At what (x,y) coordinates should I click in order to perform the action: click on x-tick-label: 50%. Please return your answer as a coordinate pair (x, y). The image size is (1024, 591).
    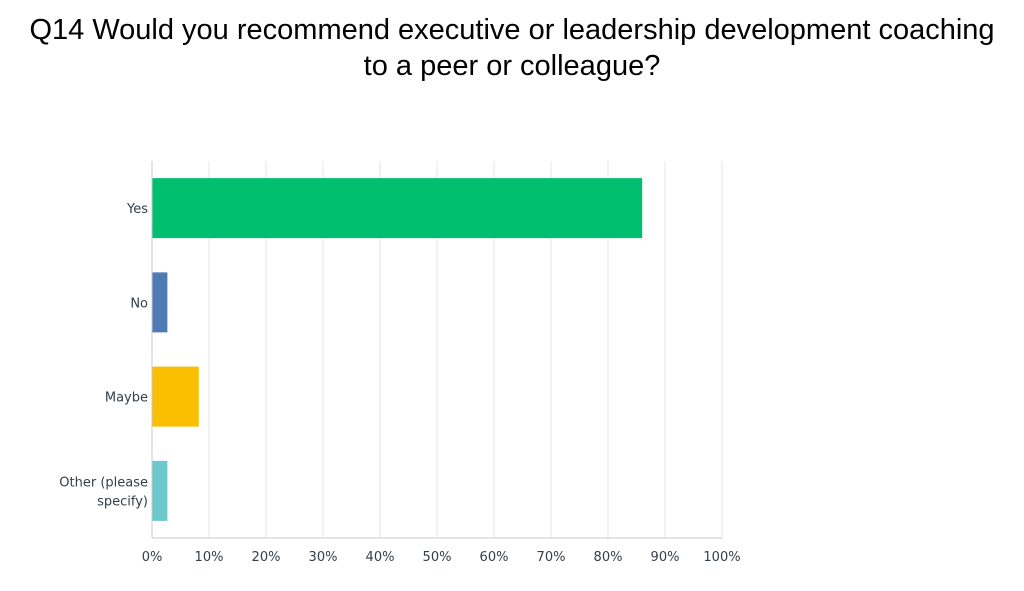
    Looking at the image, I should click on (437, 557).